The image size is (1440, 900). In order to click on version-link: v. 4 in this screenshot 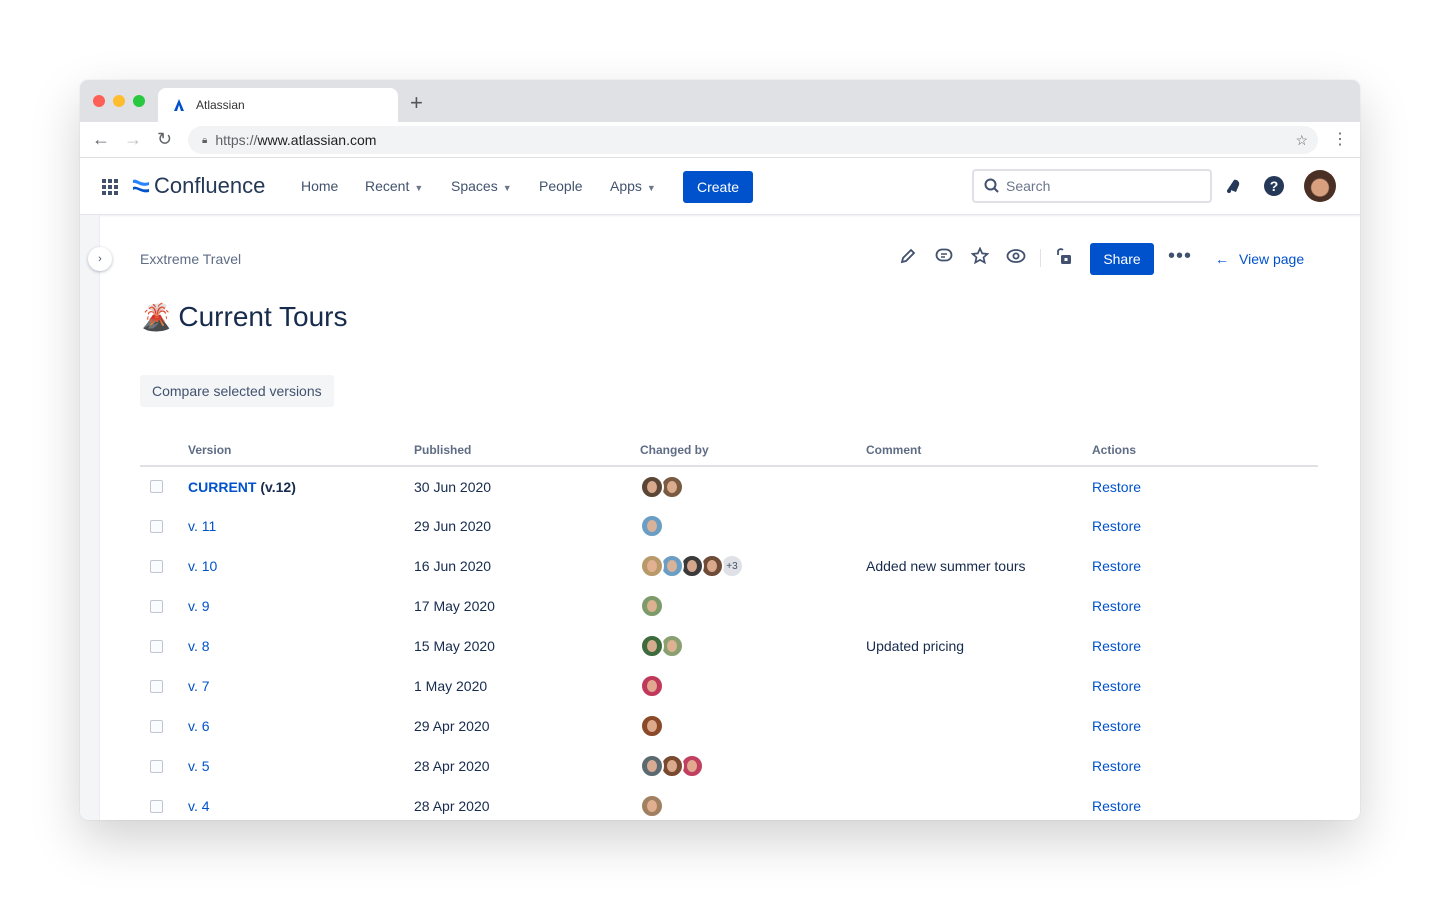, I will do `click(199, 806)`.